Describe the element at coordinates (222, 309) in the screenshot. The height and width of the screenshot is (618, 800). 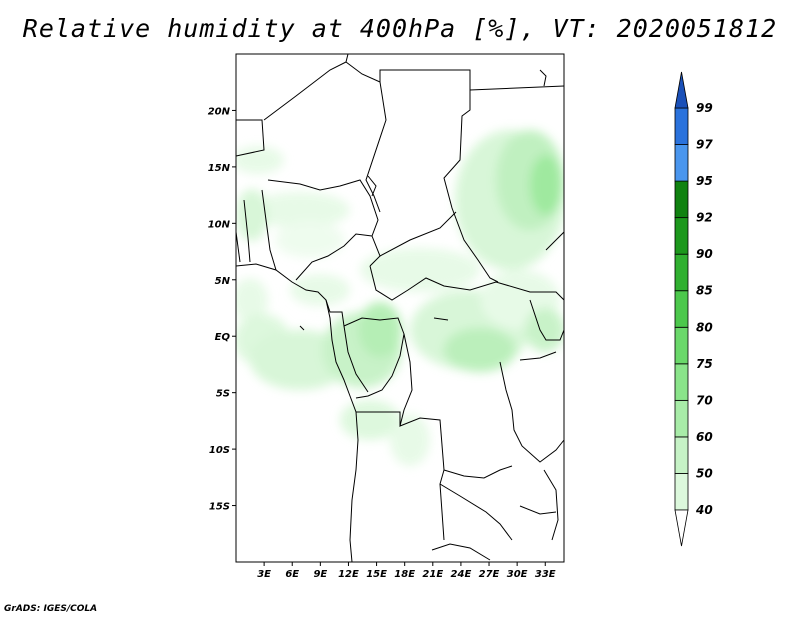
I see `latitude-axis: 20N 15N 10N 5N EQ 5S 10S 15S` at that location.